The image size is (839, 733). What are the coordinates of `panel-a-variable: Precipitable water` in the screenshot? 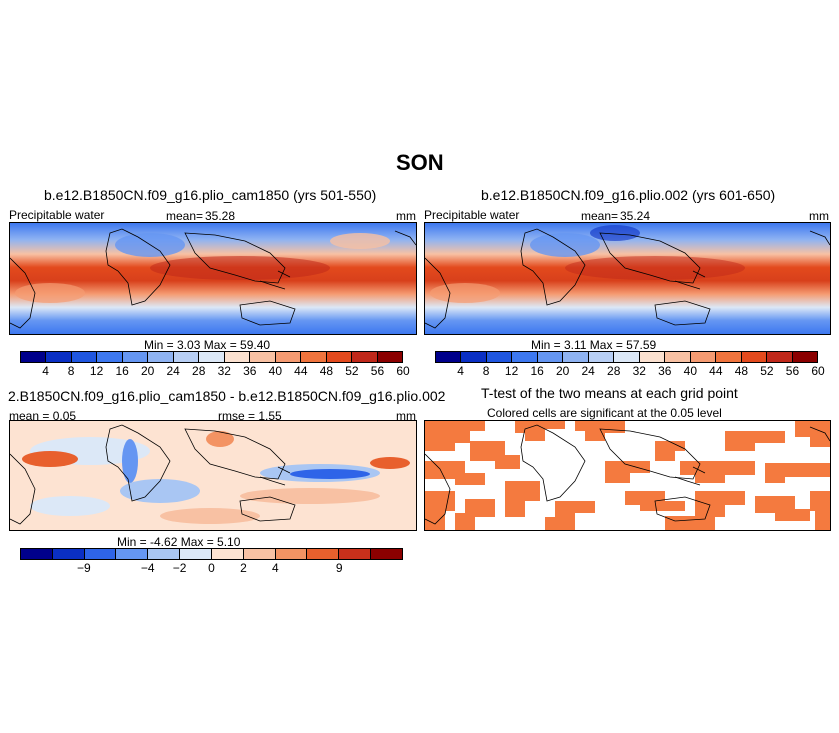 It's located at (57, 215).